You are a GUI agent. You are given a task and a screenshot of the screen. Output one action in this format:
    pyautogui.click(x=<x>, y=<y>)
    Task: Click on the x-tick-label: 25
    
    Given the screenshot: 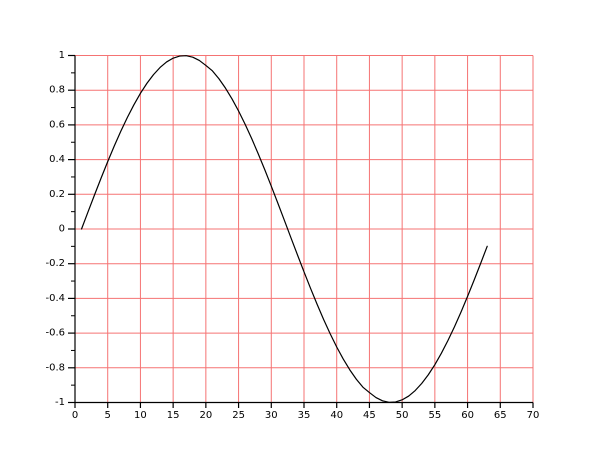 What is the action you would take?
    pyautogui.click(x=238, y=415)
    